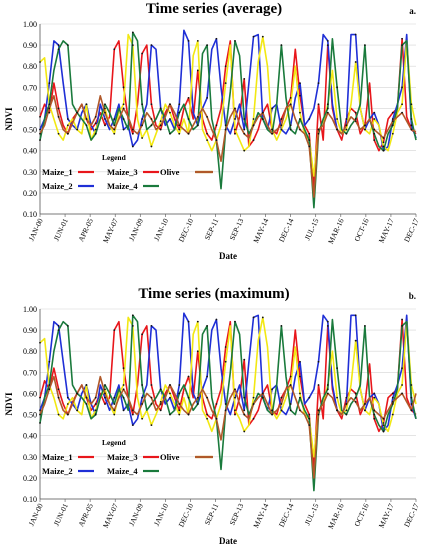 The width and height of the screenshot is (428, 550). Describe the element at coordinates (136, 230) in the screenshot. I see `x-tick-label: JAN-09` at that location.